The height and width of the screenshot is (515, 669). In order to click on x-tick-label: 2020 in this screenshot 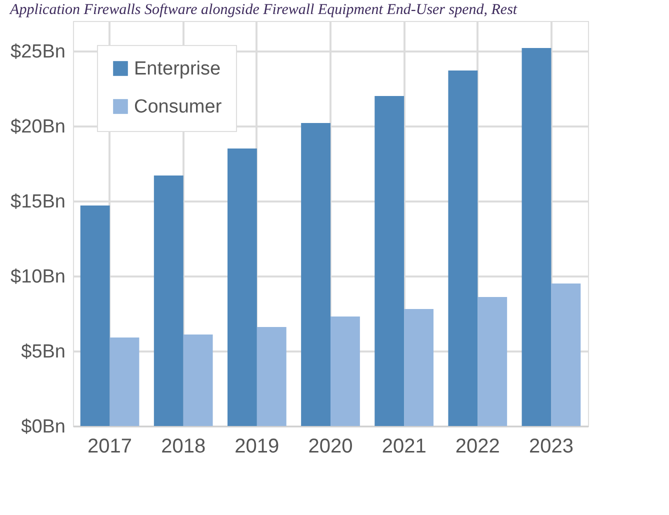, I will do `click(330, 447)`.